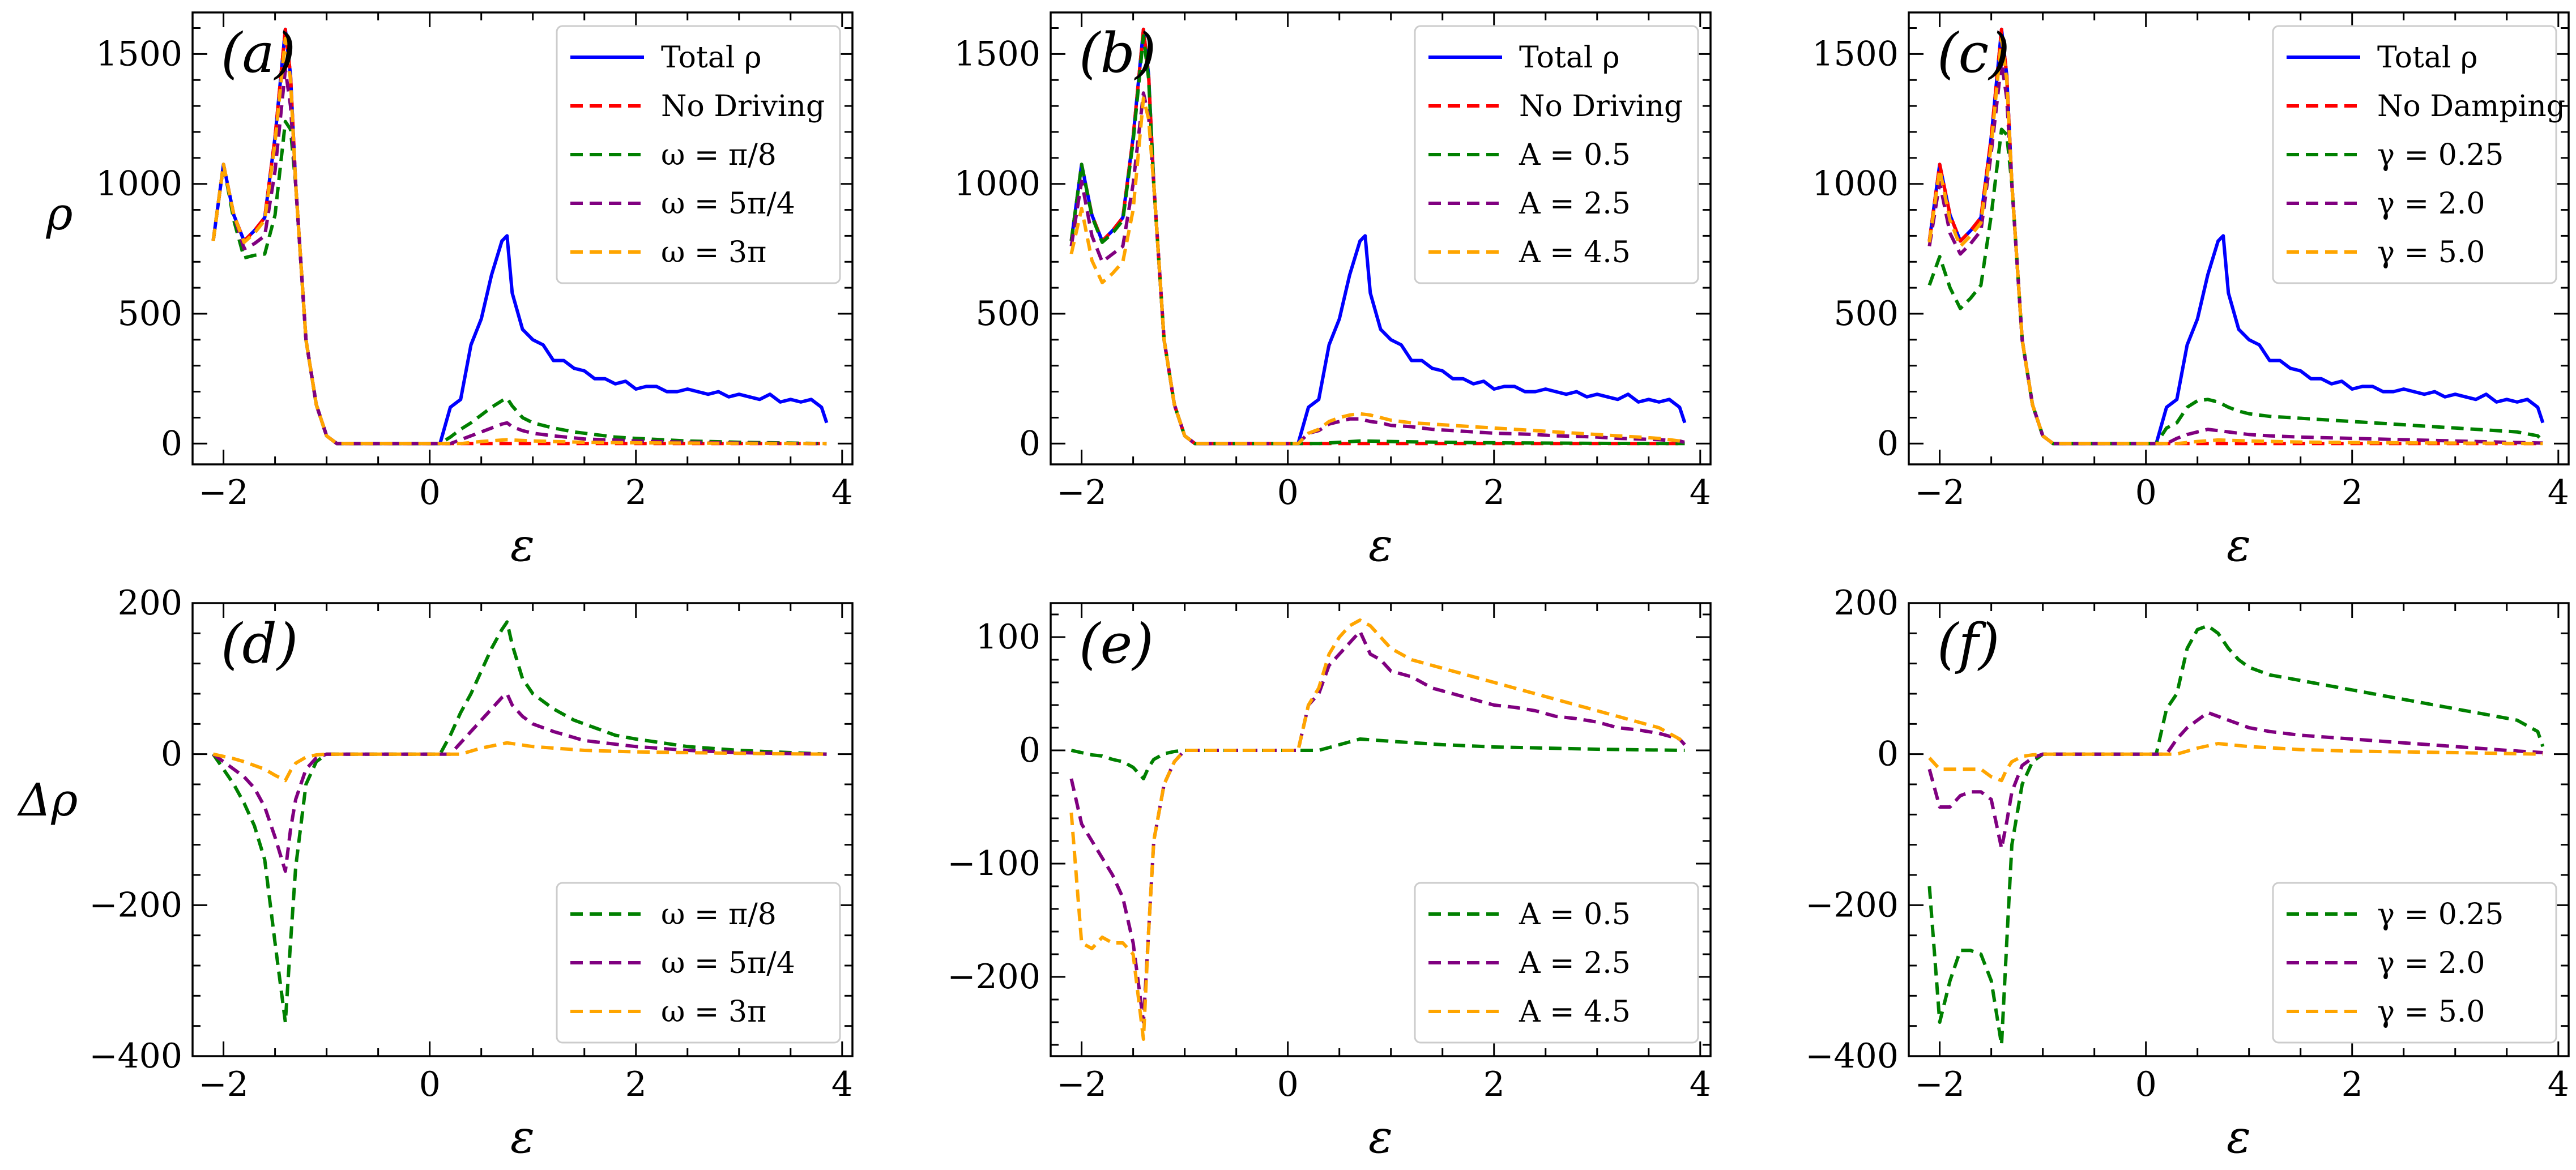 Image resolution: width=2576 pixels, height=1170 pixels. What do you see at coordinates (1575, 963) in the screenshot?
I see `legend-label: A = 2.5` at bounding box center [1575, 963].